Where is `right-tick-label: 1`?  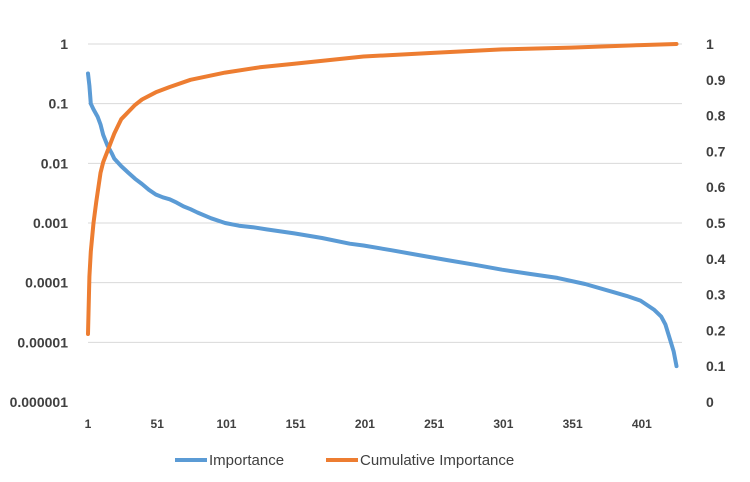
right-tick-label: 1 is located at coordinates (710, 44).